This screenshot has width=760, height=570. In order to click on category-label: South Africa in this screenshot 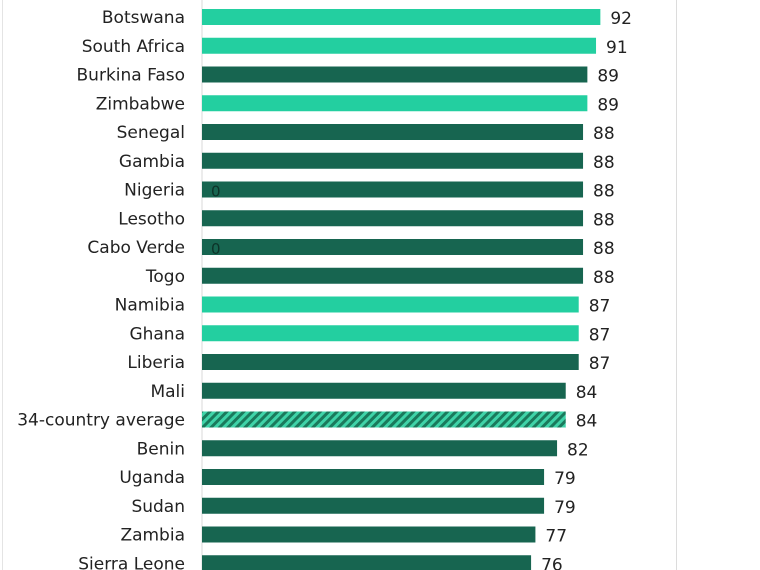, I will do `click(133, 47)`.